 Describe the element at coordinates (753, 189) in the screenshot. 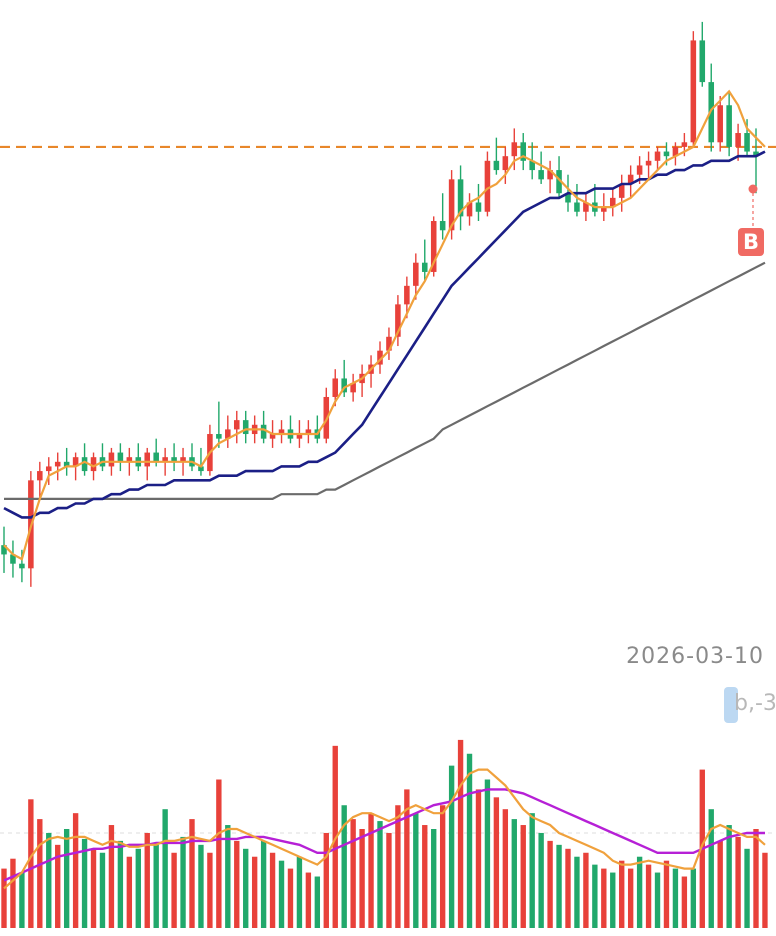

I see `last-price-marker` at that location.